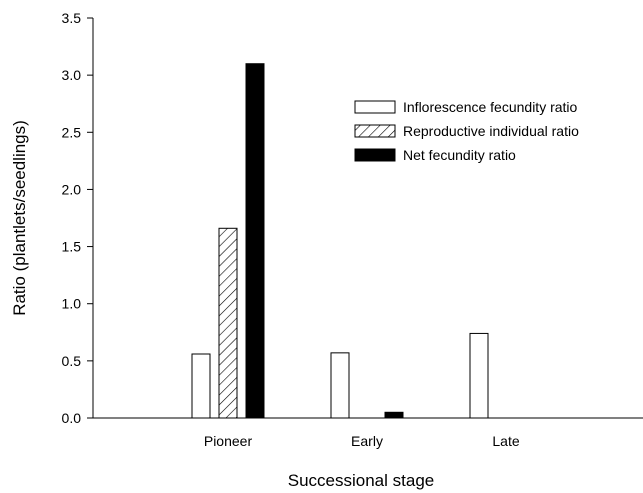  I want to click on legend-label: Inflorescence fecundity ratio, so click(490, 107).